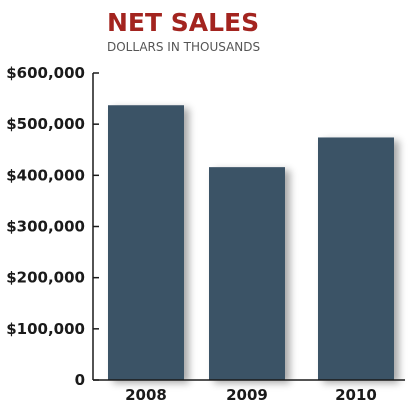 The width and height of the screenshot is (416, 406). What do you see at coordinates (45, 73) in the screenshot?
I see `y-tick-label: $600,000` at bounding box center [45, 73].